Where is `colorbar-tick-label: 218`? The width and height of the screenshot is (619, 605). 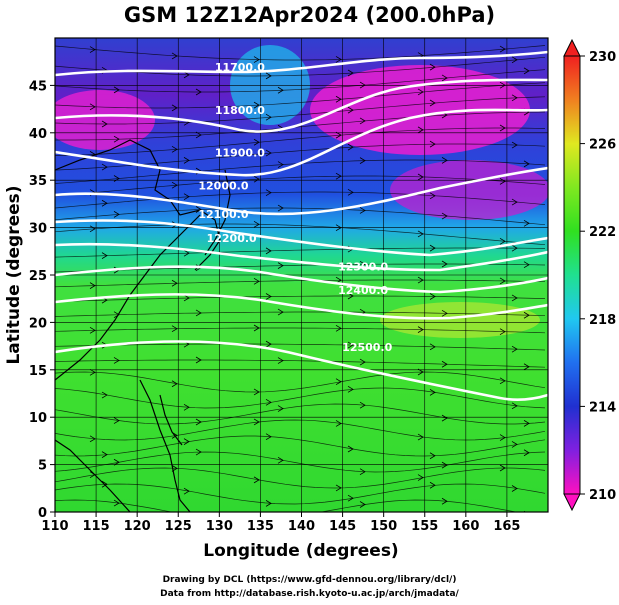 colorbar-tick-label: 218 is located at coordinates (602, 320).